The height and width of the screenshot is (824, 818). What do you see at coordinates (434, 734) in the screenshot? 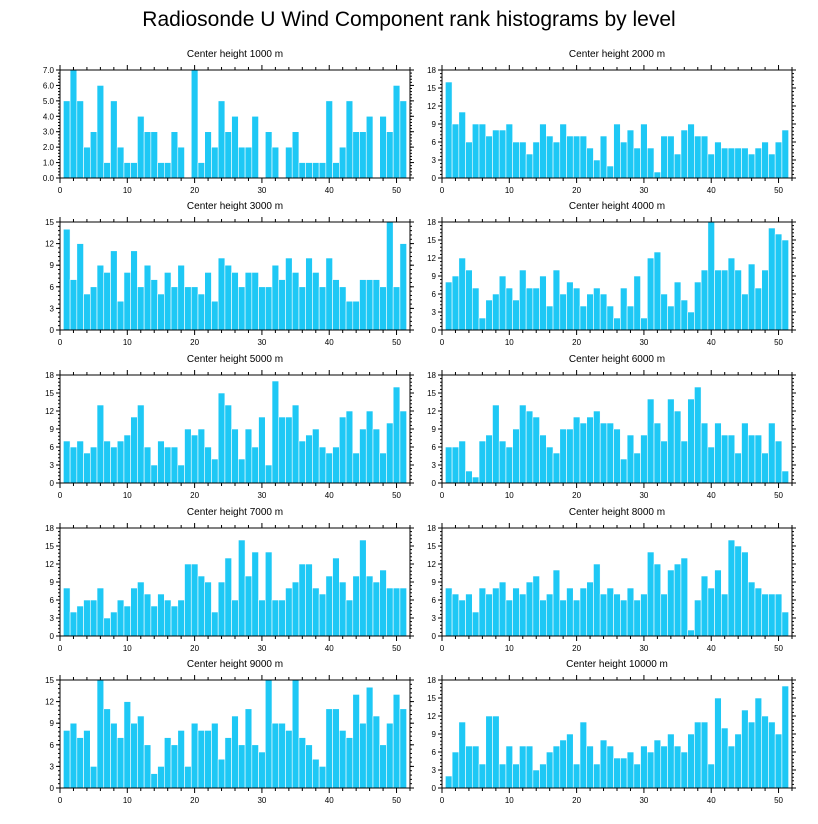
I see `y-tick-label: 9` at bounding box center [434, 734].